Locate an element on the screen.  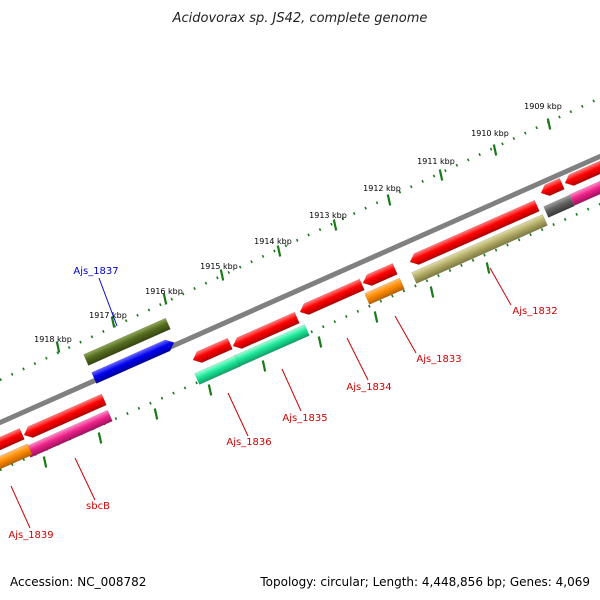
gene-label-ajs-1833: Ajs_1833 is located at coordinates (438, 359).